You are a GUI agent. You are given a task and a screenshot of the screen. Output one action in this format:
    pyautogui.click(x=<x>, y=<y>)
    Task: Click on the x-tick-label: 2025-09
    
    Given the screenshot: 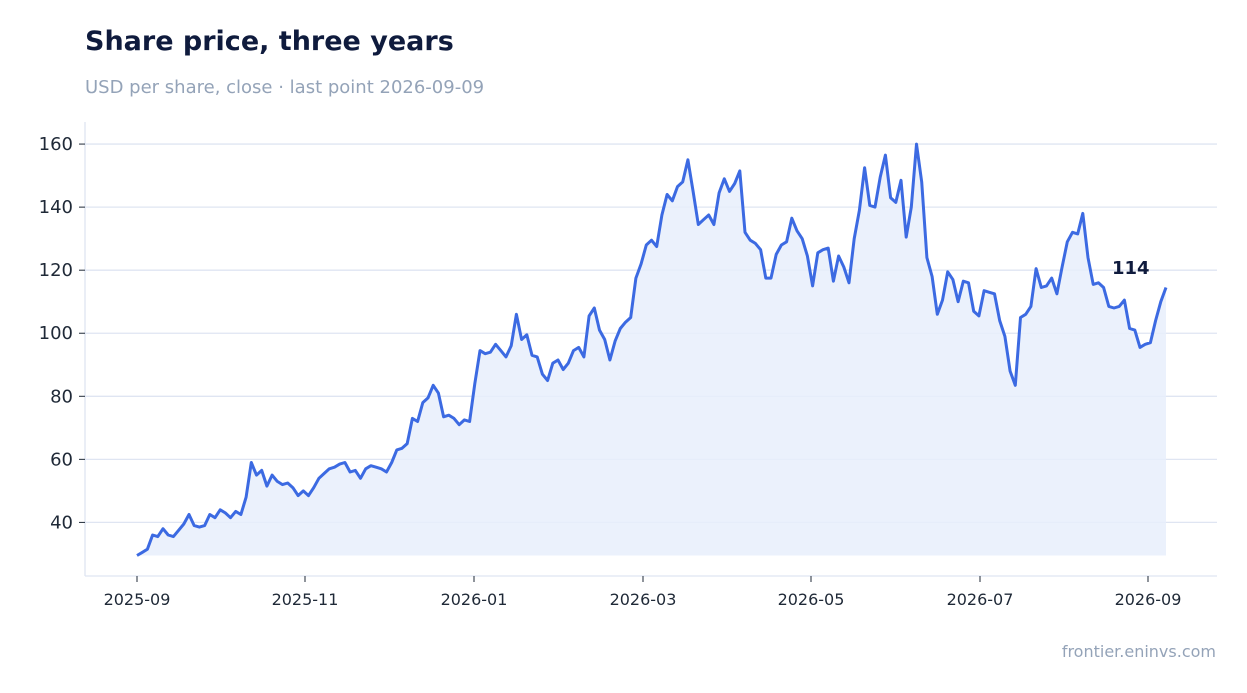 What is the action you would take?
    pyautogui.click(x=137, y=599)
    